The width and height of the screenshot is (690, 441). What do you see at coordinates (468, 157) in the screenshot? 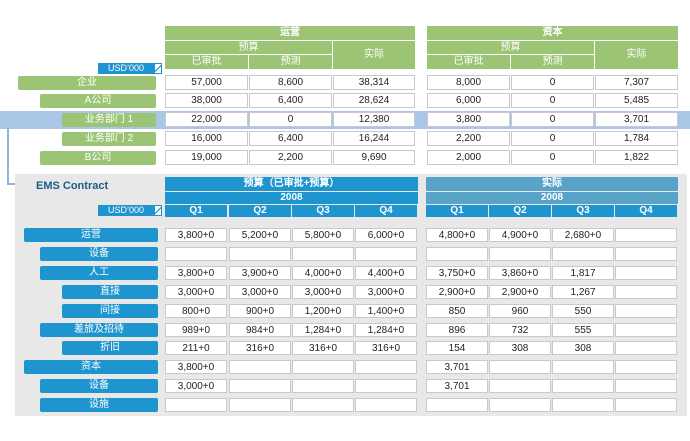
I see `value-cell: 2,000` at bounding box center [468, 157].